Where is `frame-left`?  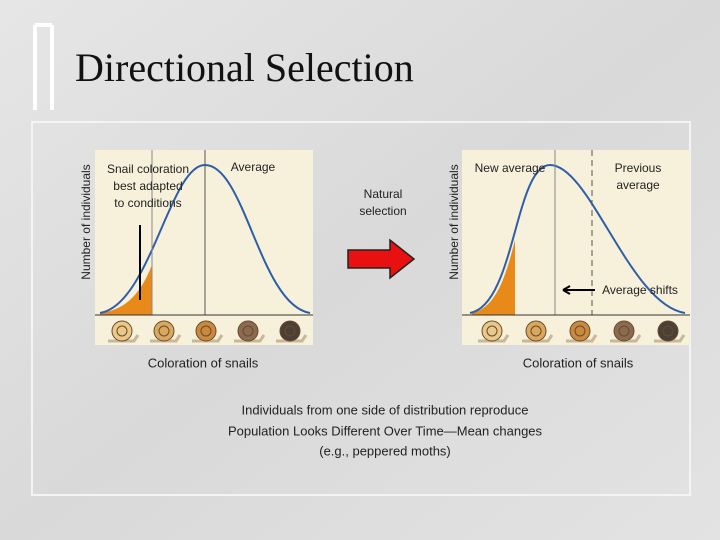 frame-left is located at coordinates (43, 66).